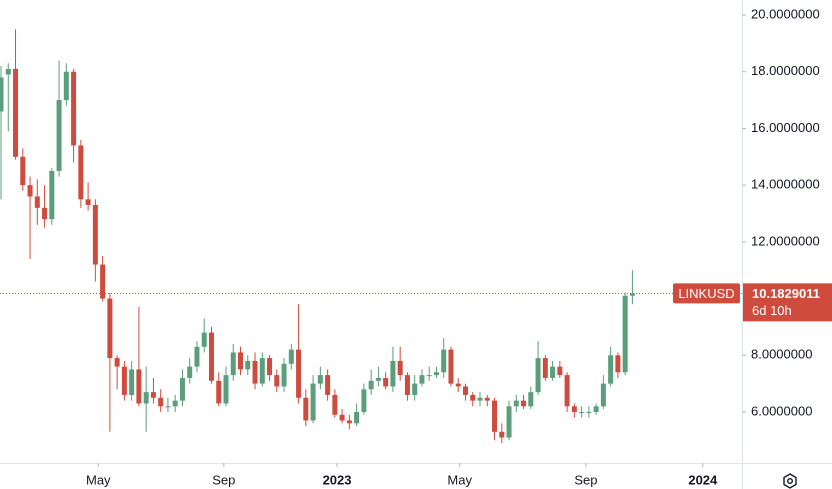 The width and height of the screenshot is (832, 489). I want to click on price-tag-bg, so click(787, 302).